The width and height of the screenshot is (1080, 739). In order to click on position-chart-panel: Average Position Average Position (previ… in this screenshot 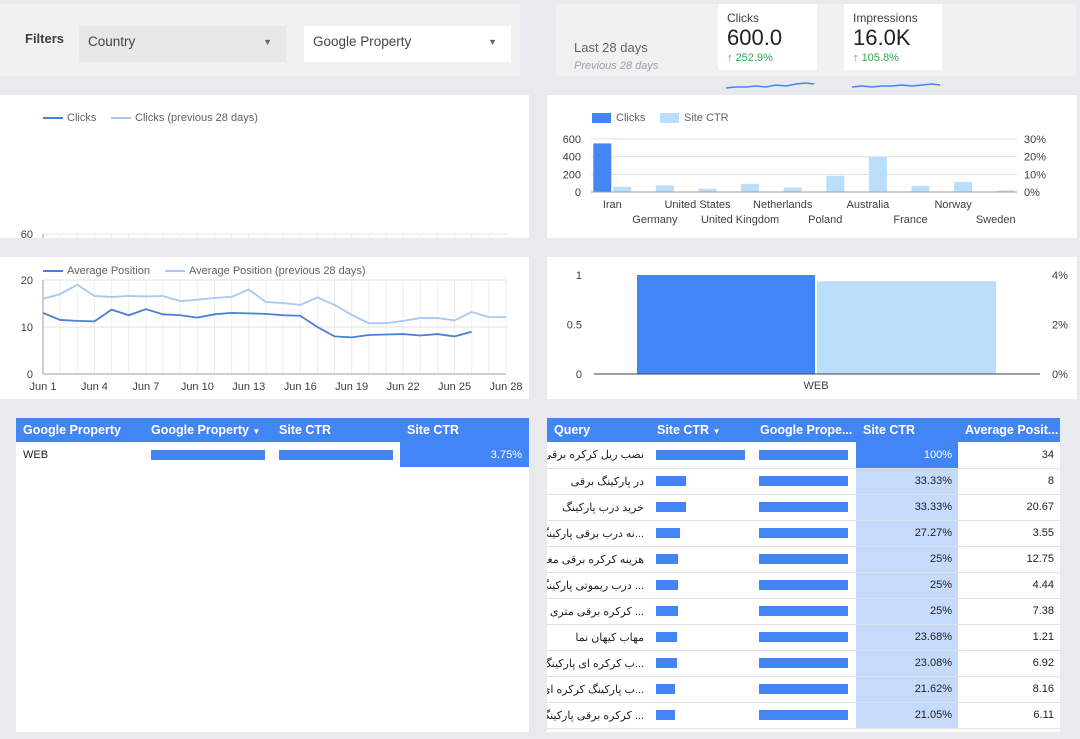, I will do `click(264, 328)`.